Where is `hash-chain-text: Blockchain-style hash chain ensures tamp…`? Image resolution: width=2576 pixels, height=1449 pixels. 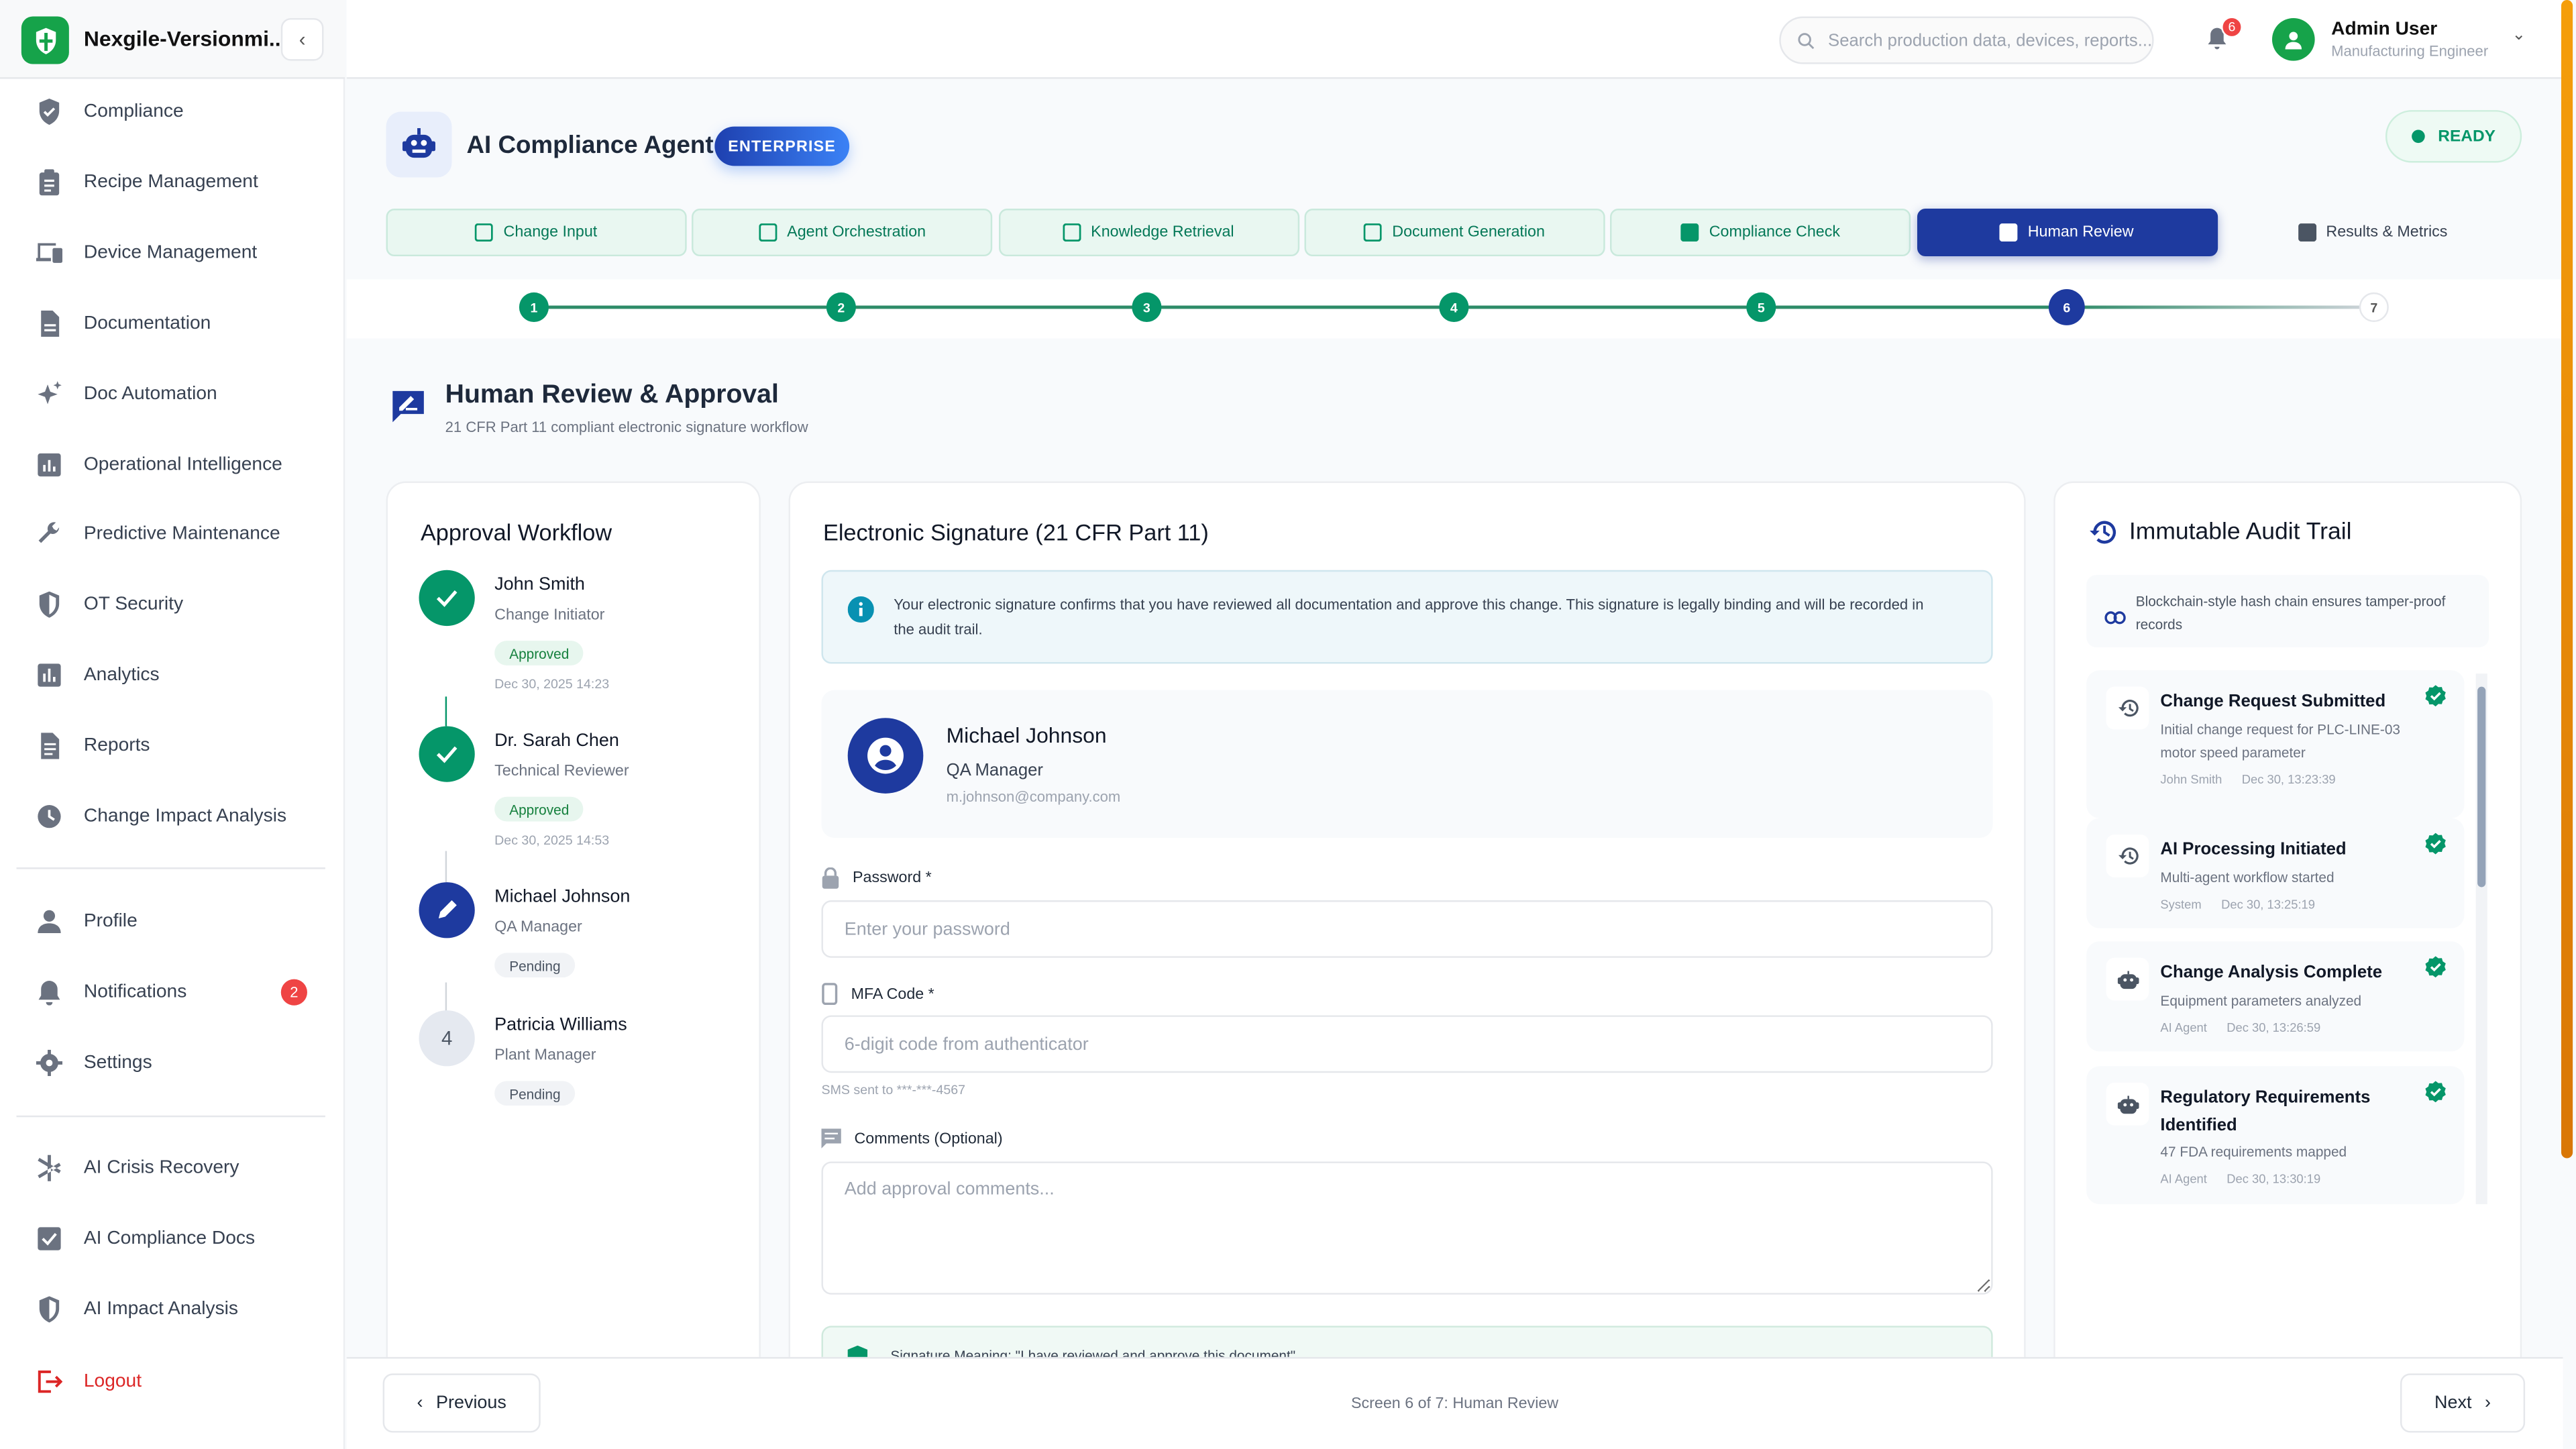 hash-chain-text: Blockchain-style hash chain ensures tamp… is located at coordinates (2290, 613).